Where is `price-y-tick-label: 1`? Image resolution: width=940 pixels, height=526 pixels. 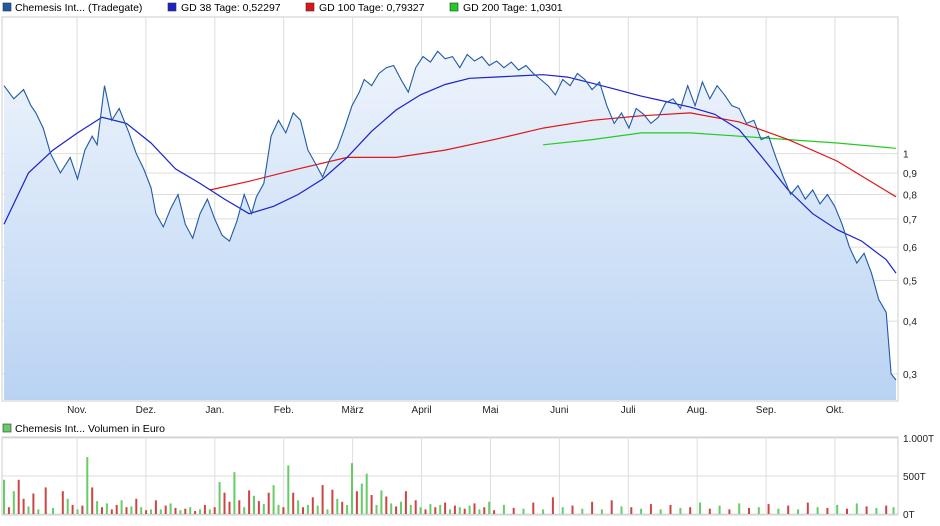 price-y-tick-label: 1 is located at coordinates (906, 155).